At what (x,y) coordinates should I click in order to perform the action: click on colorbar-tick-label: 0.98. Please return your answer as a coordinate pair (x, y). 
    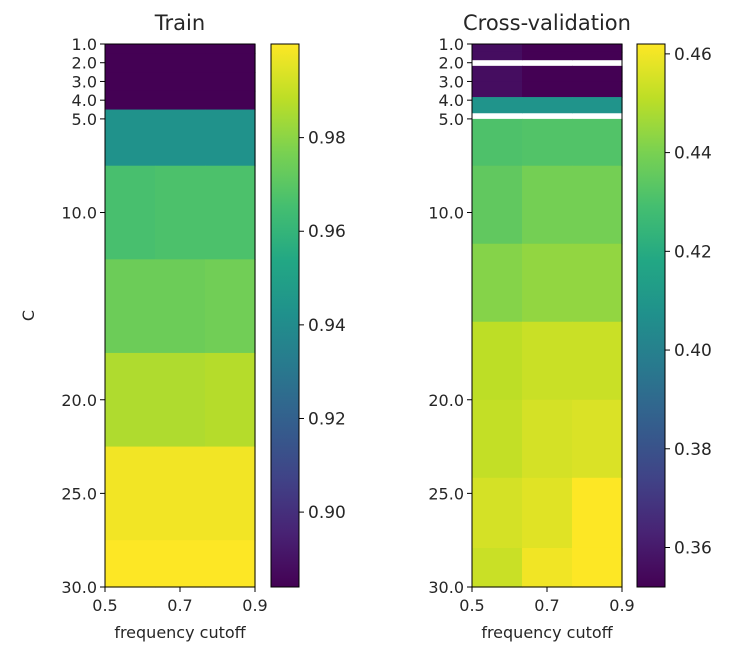
    Looking at the image, I should click on (327, 139).